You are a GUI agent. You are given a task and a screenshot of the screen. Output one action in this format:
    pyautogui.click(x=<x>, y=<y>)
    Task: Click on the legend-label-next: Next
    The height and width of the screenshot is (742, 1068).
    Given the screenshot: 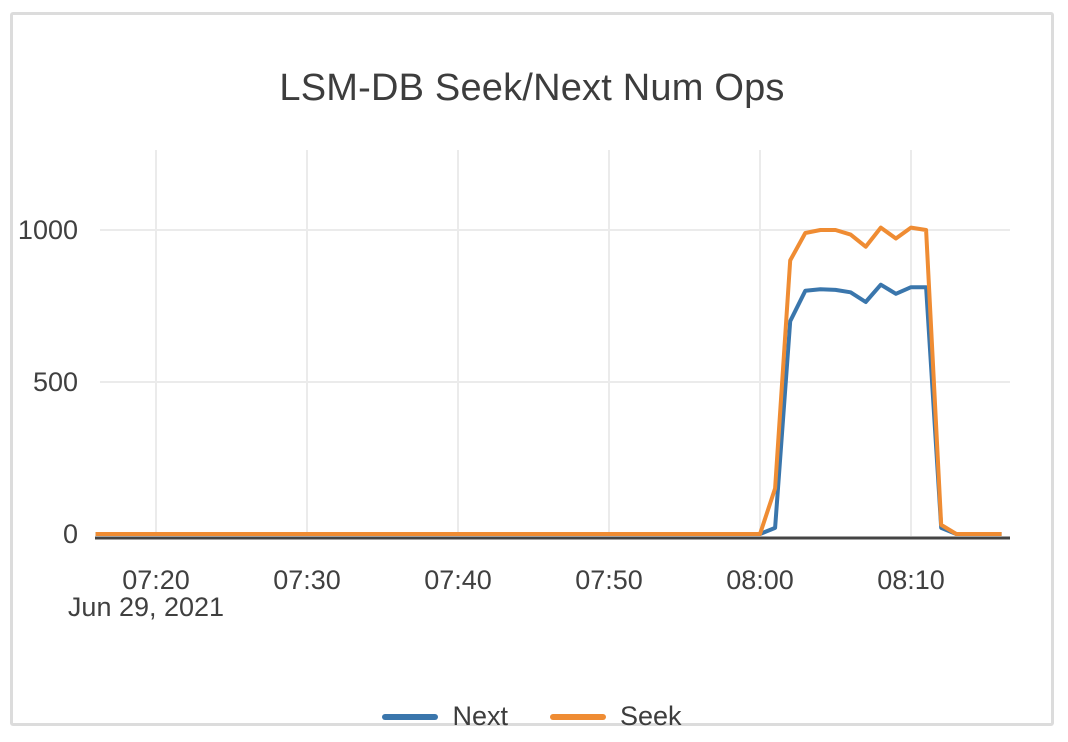 What is the action you would take?
    pyautogui.click(x=480, y=716)
    